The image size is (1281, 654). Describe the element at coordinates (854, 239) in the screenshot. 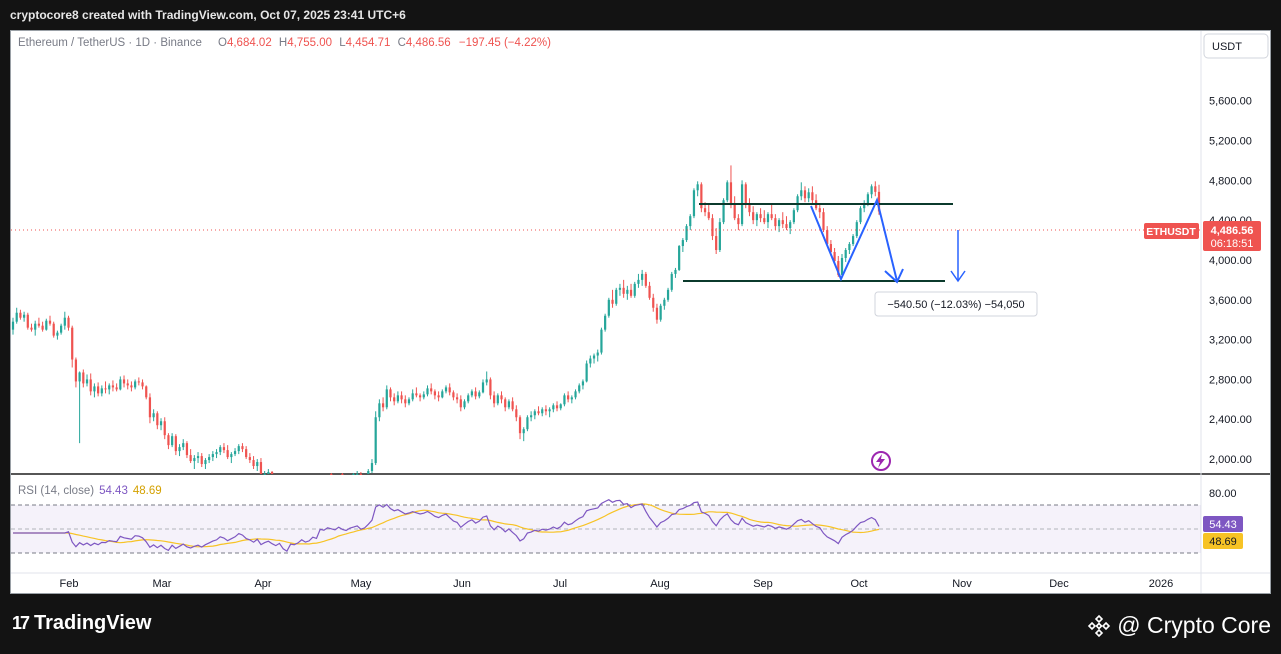

I see `v-pattern-line` at that location.